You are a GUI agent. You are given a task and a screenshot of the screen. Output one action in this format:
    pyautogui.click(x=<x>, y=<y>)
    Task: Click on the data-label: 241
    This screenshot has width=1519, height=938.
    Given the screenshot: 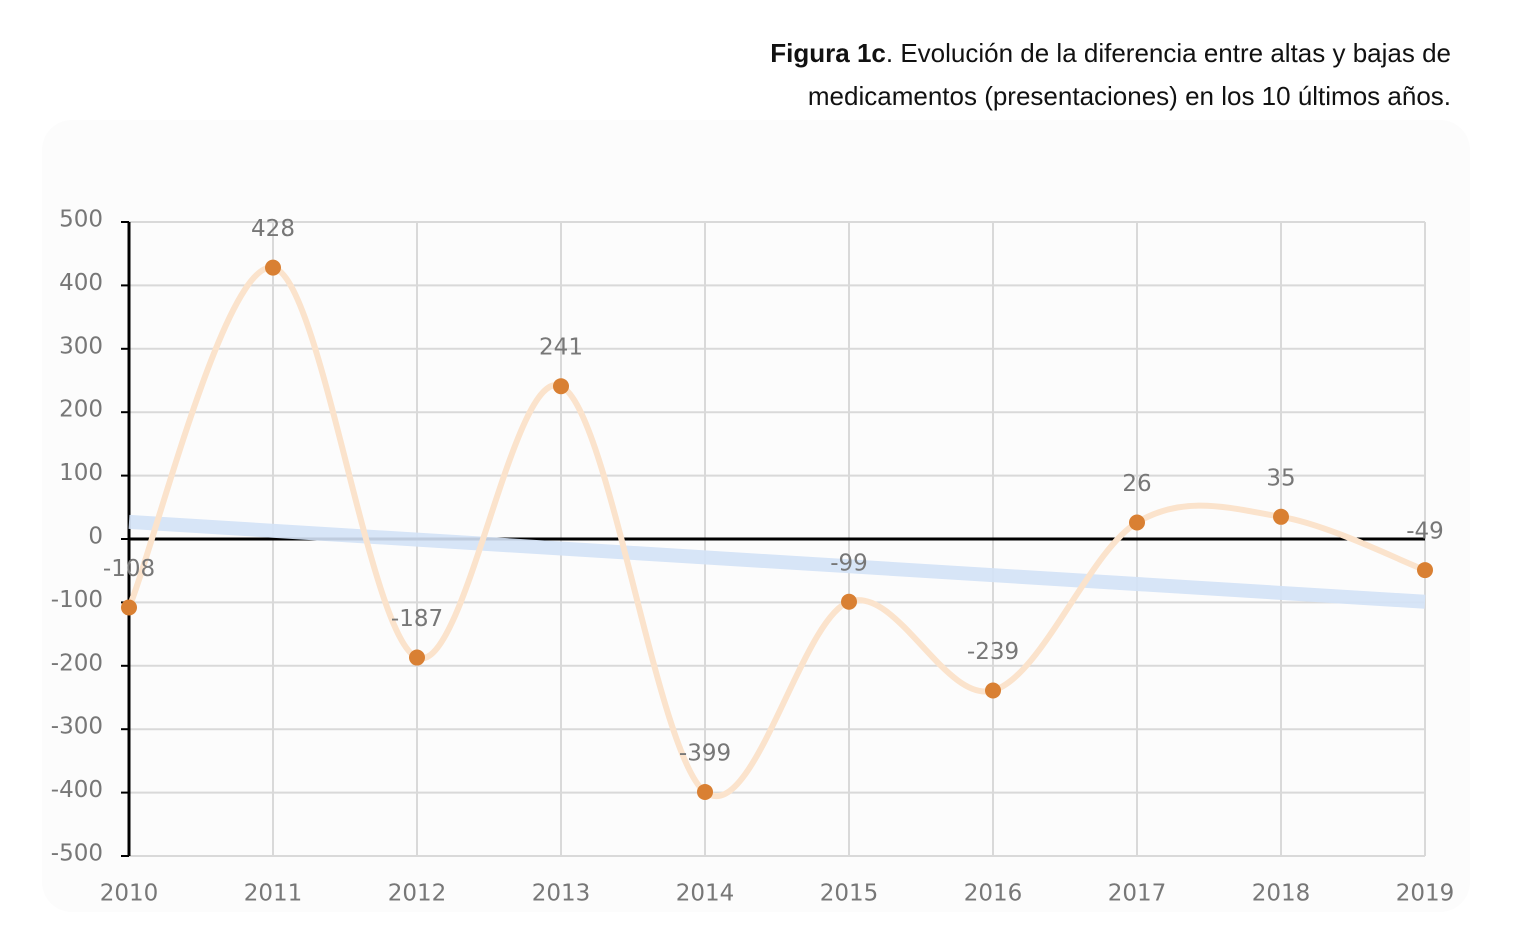 What is the action you would take?
    pyautogui.click(x=561, y=348)
    